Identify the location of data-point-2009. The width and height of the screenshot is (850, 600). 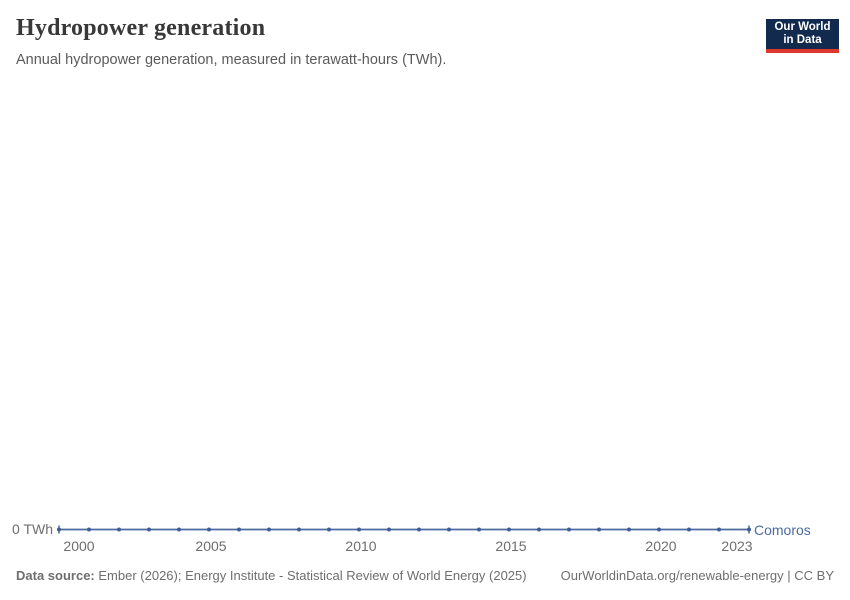
(329, 529).